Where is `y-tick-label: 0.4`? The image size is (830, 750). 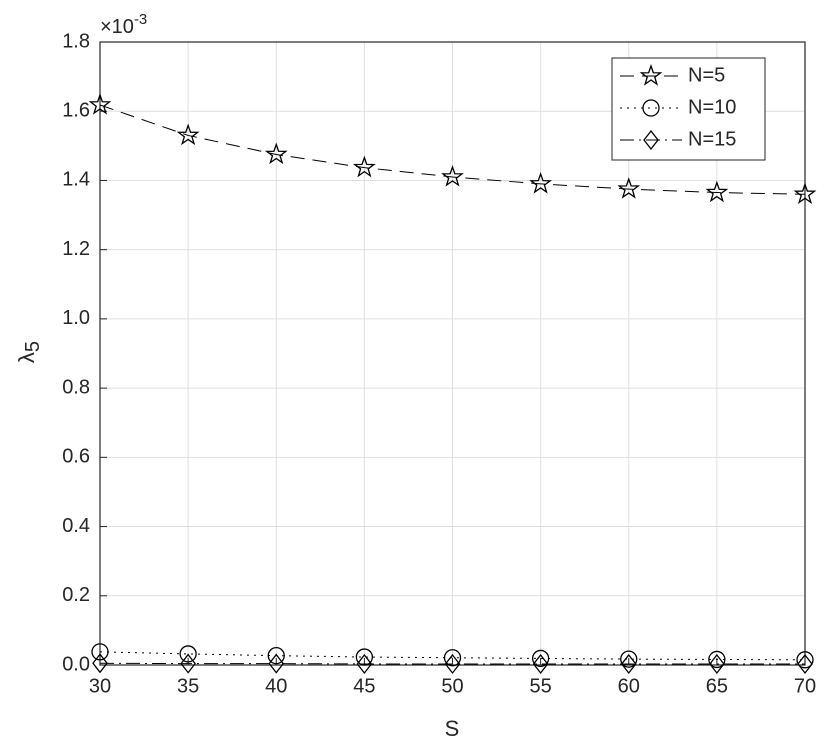
y-tick-label: 0.4 is located at coordinates (76, 526).